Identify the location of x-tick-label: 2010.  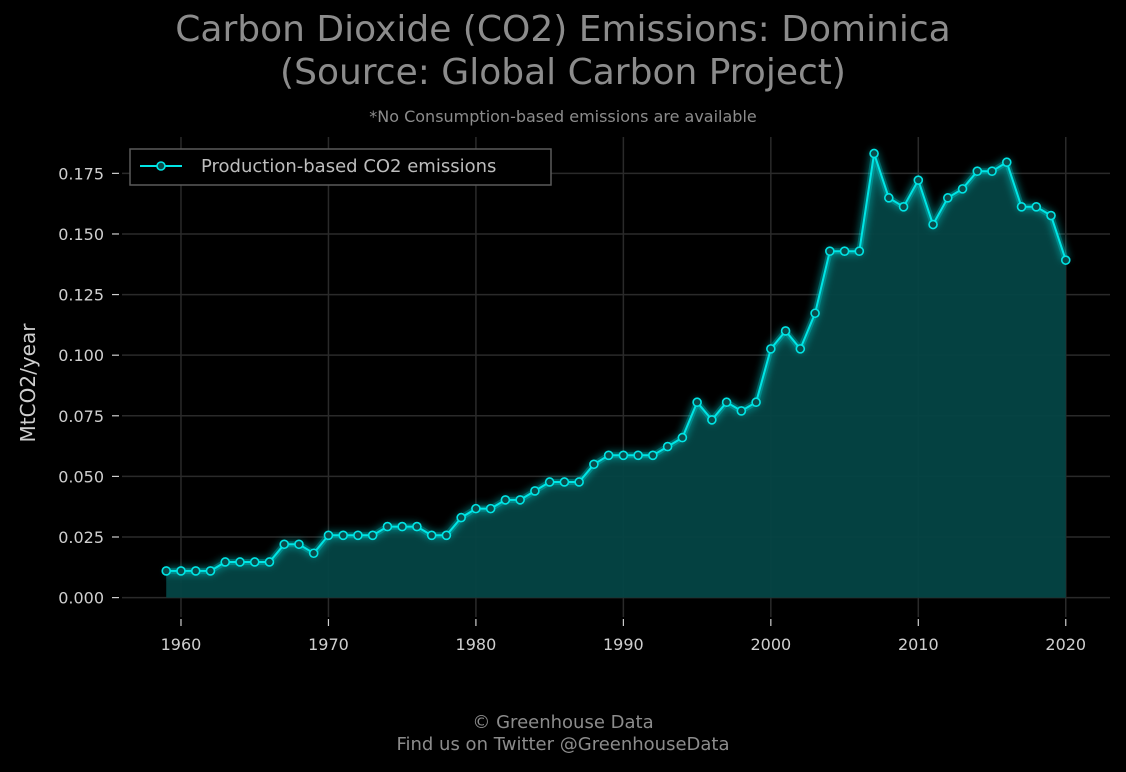
(918, 644).